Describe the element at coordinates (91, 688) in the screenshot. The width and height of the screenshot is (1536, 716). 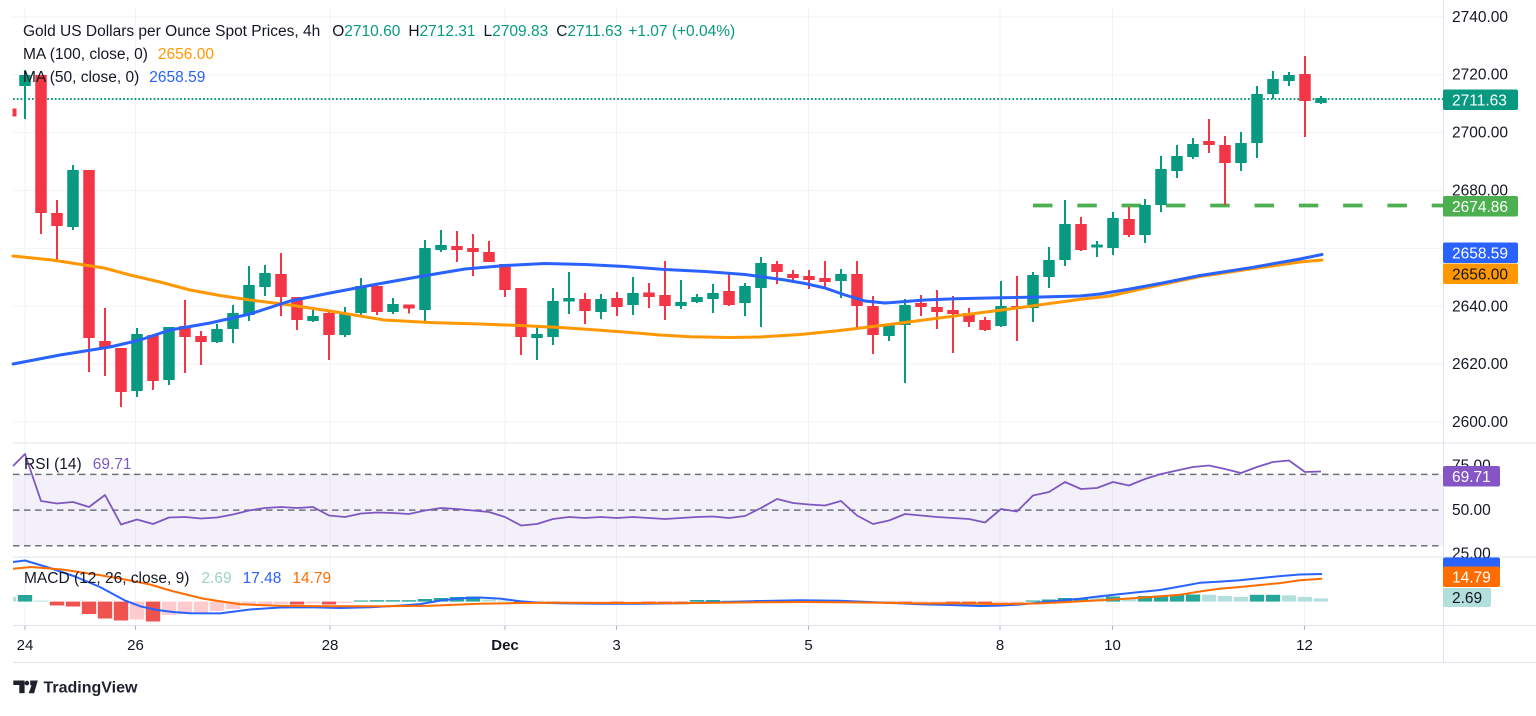
I see `svg-text: TradingView` at that location.